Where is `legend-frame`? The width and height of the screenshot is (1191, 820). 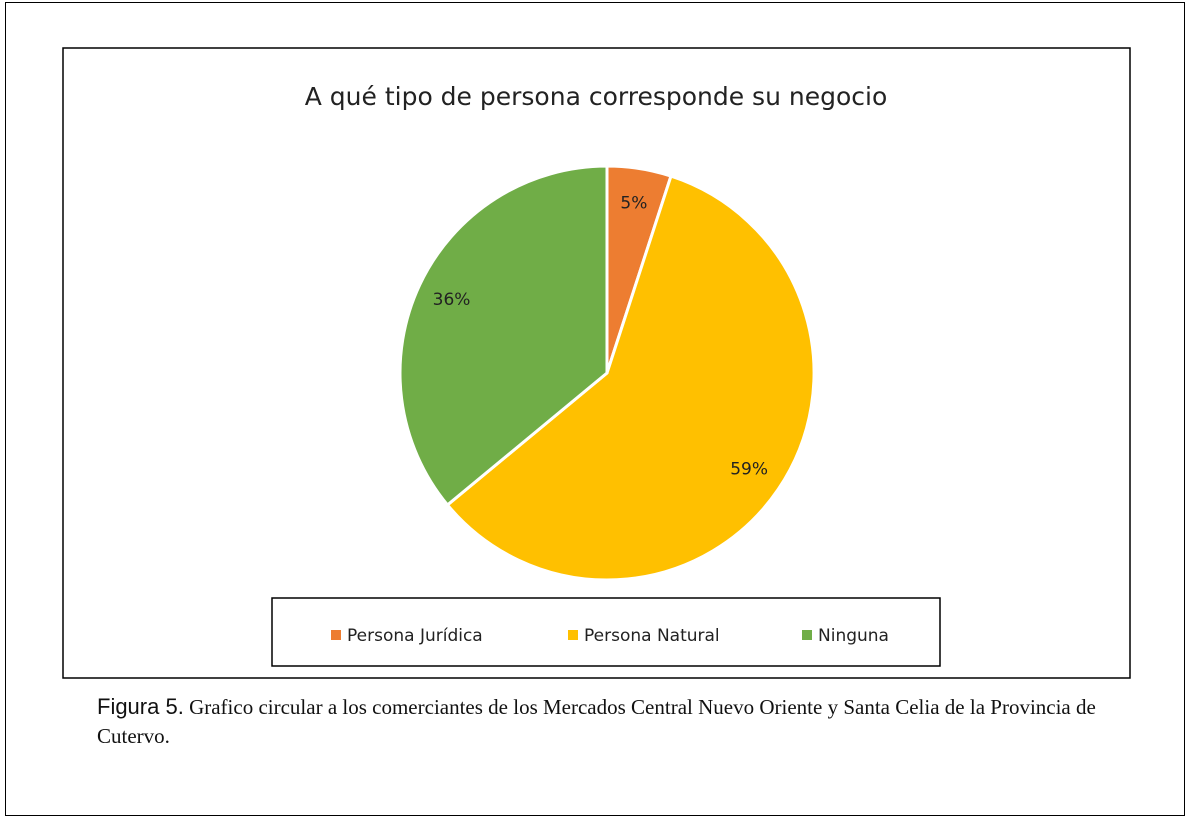
legend-frame is located at coordinates (606, 632).